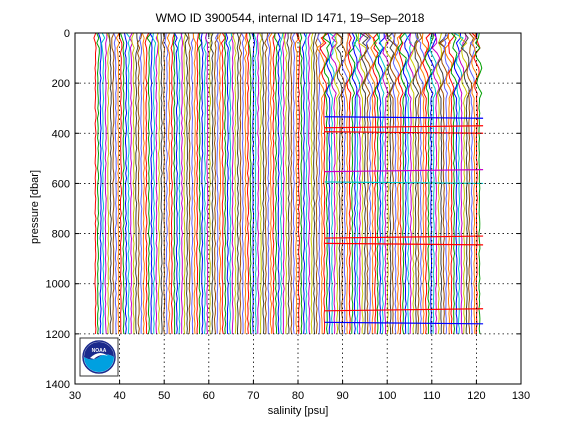 The image size is (576, 432). What do you see at coordinates (35, 207) in the screenshot?
I see `y-axis-label: pressure [dbar]` at bounding box center [35, 207].